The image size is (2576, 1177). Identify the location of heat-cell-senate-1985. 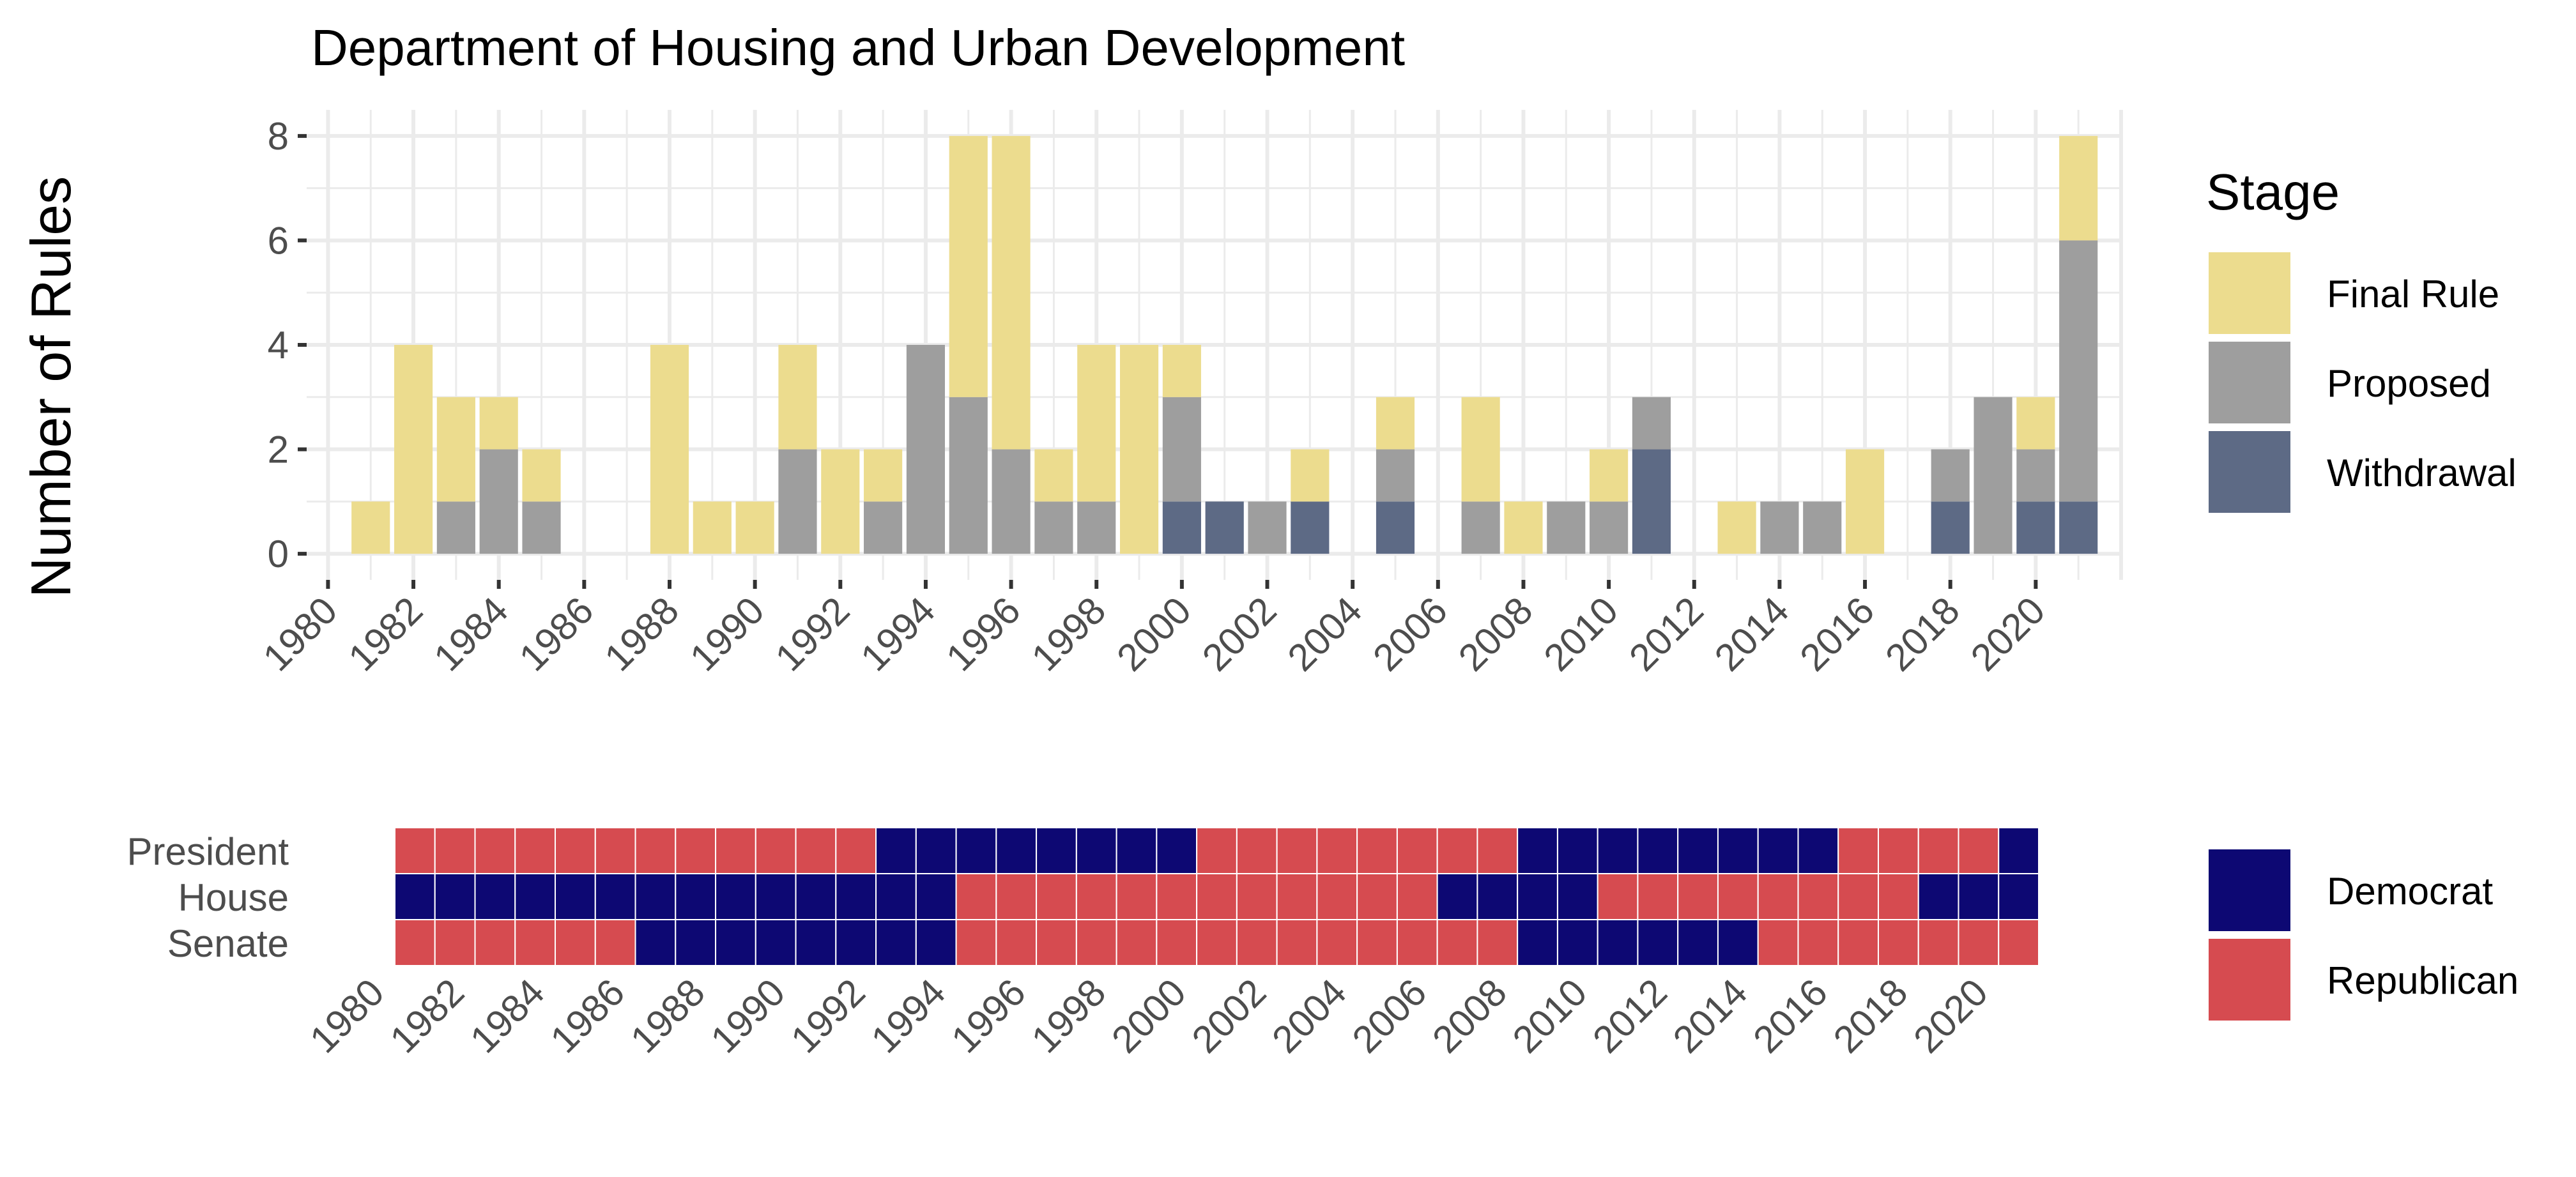
(575, 942).